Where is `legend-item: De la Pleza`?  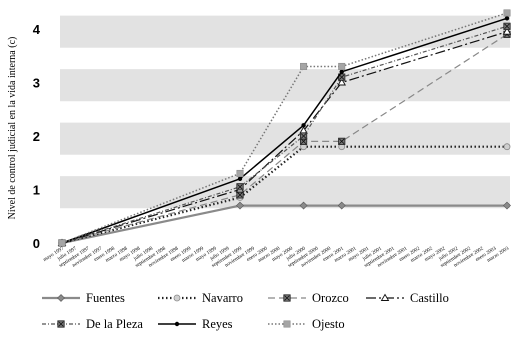 legend-item: De la Pleza is located at coordinates (92, 324).